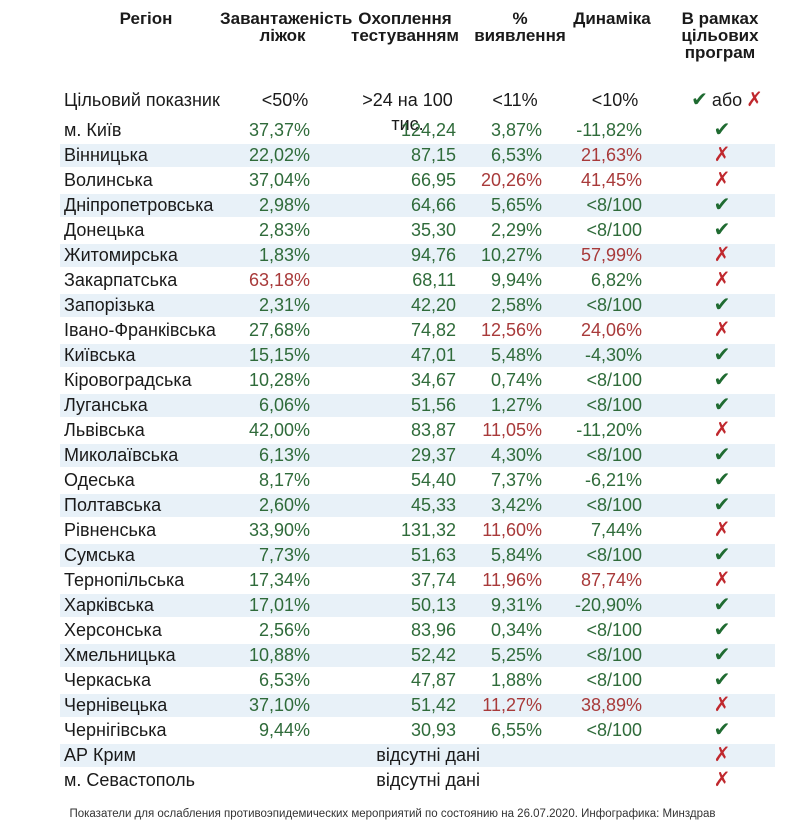 This screenshot has height=831, width=785. I want to click on table-row: Миколаївська 6,13% 29,37 4,30% <8/100 ✔, so click(392, 455).